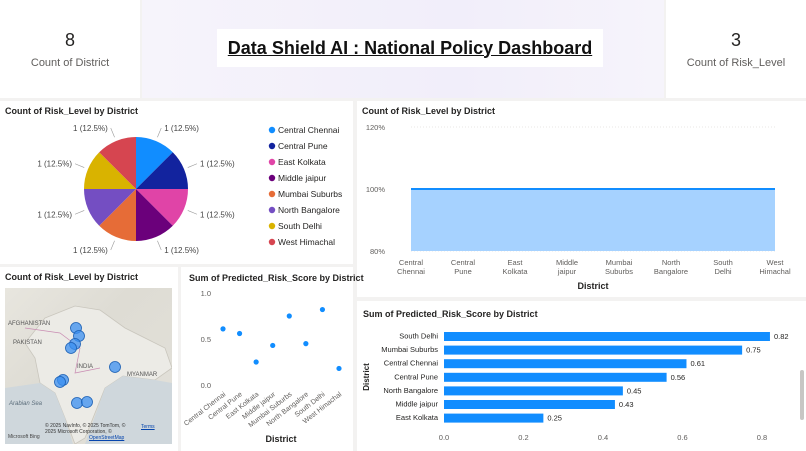 This screenshot has width=806, height=451. What do you see at coordinates (25, 404) in the screenshot?
I see `map-label-arabian-sea: Arabian Sea` at bounding box center [25, 404].